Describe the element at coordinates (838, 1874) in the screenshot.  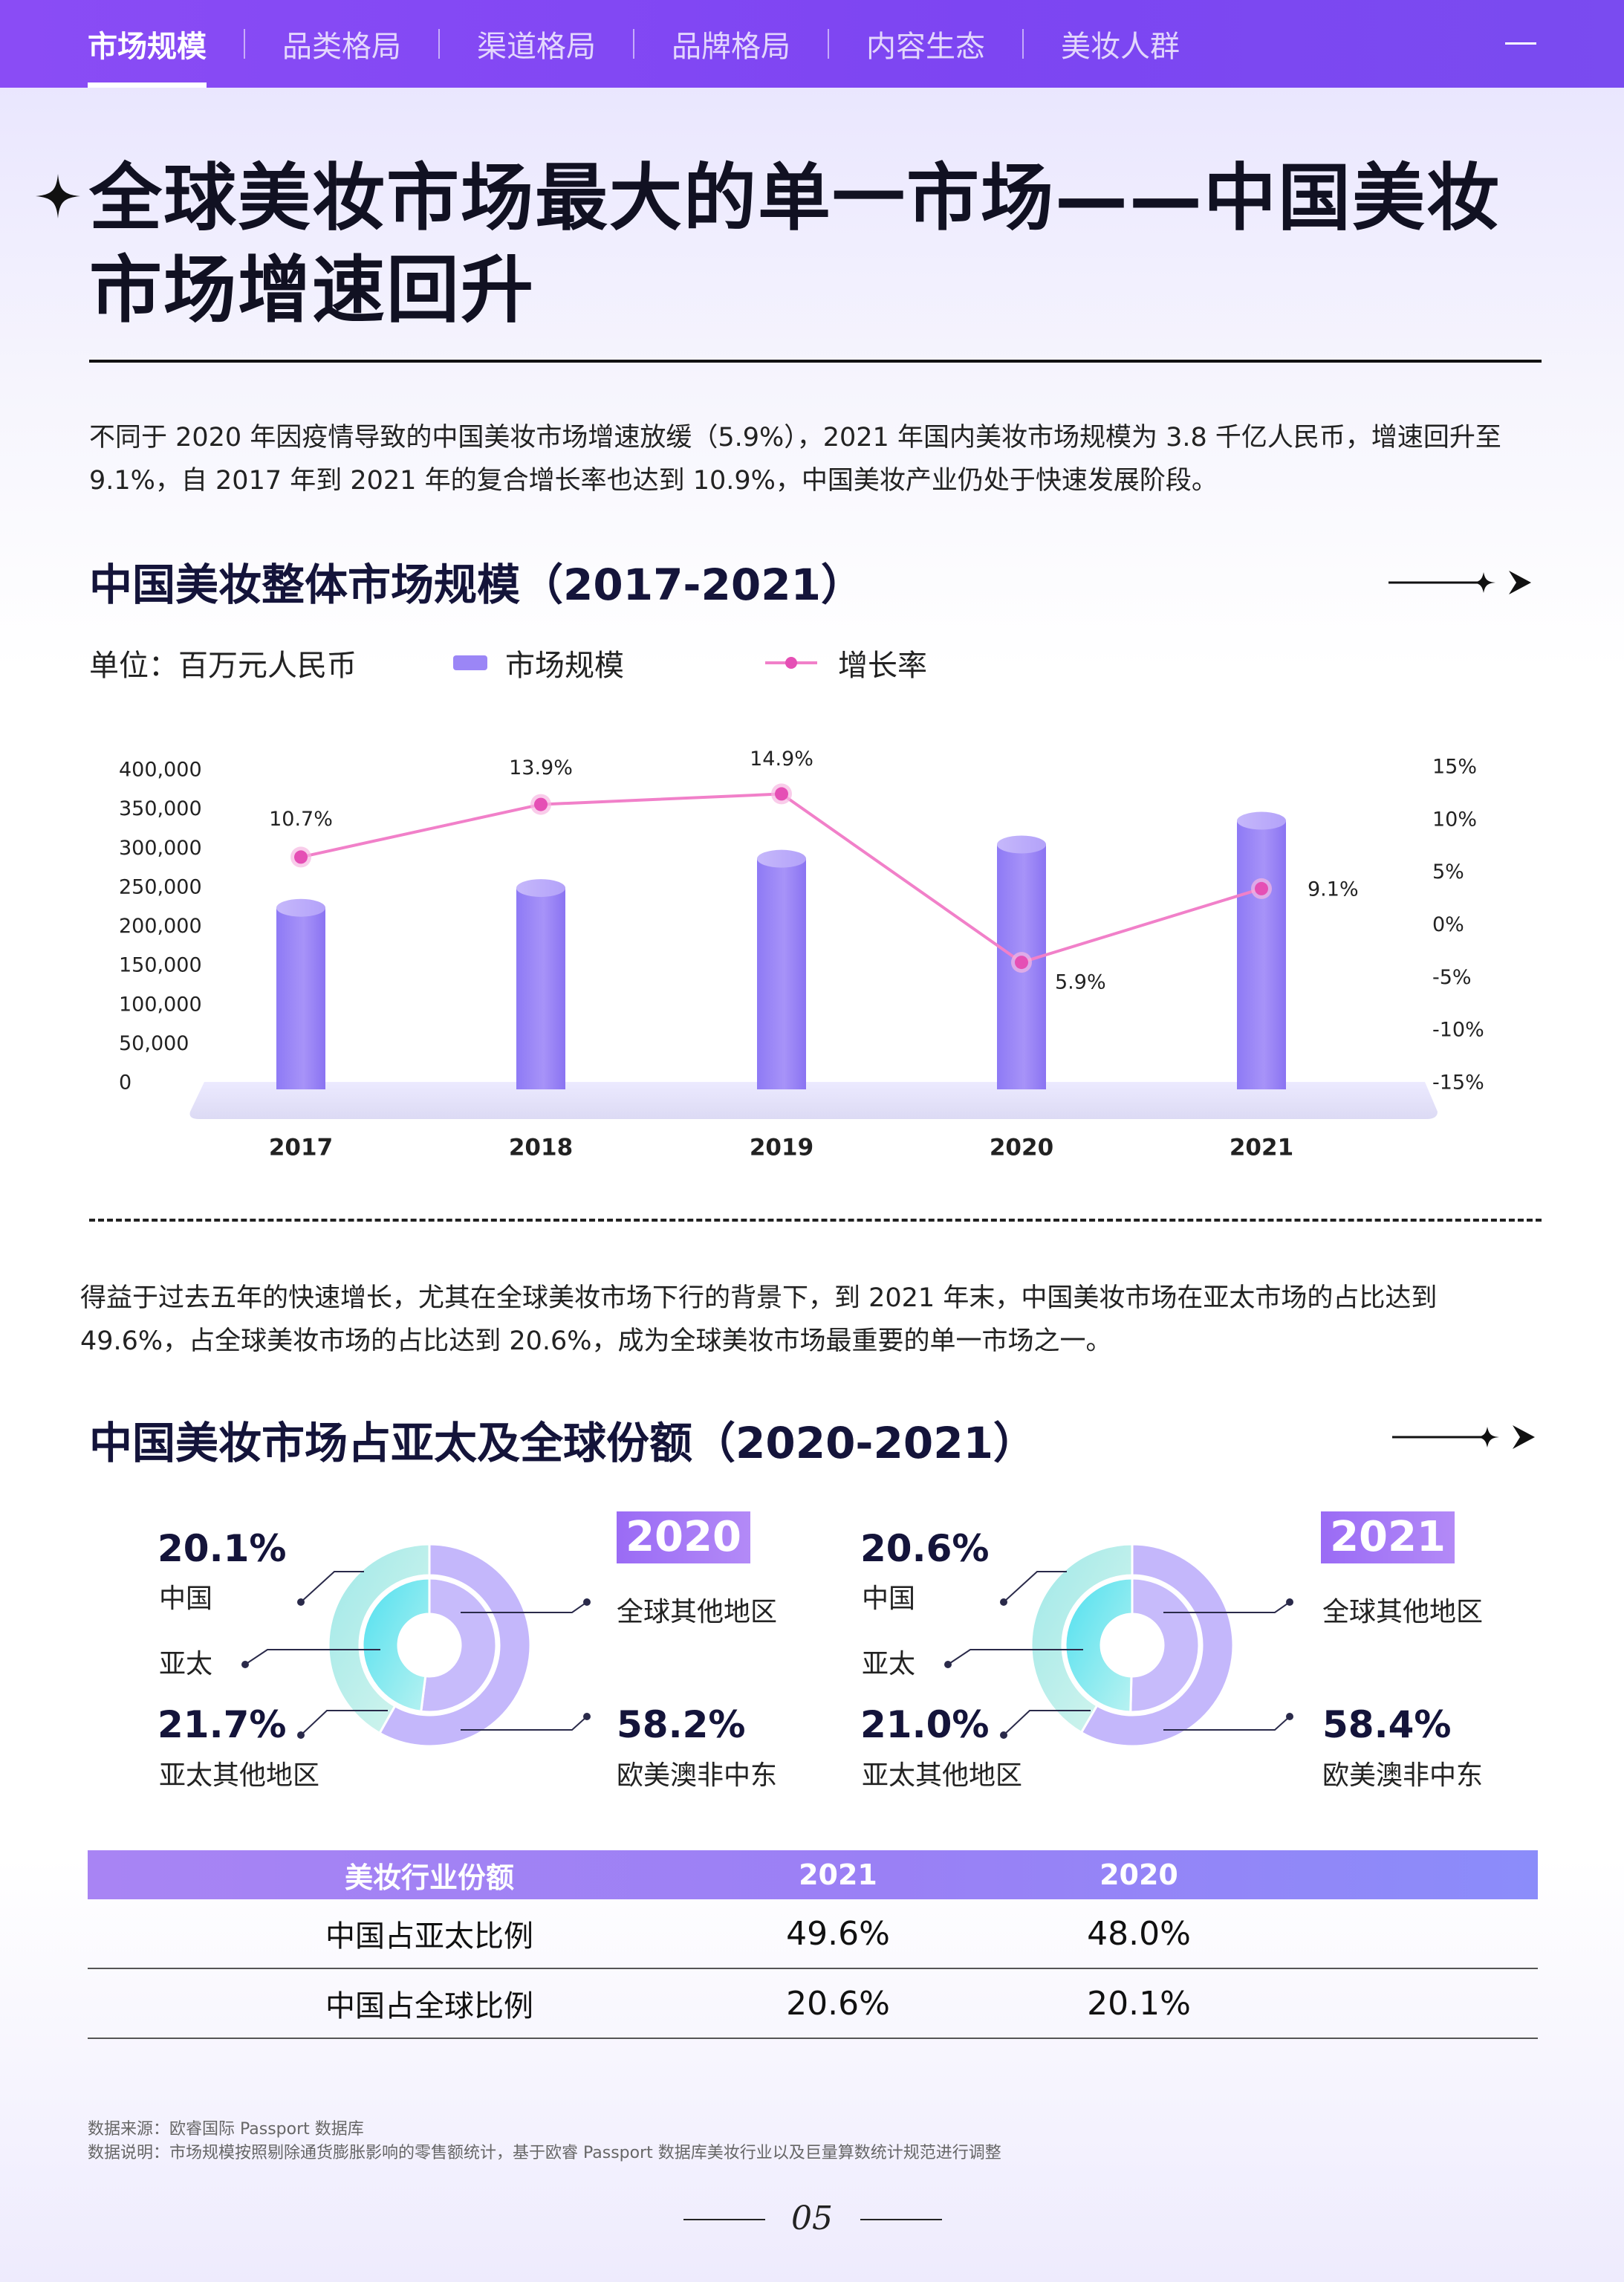
I see `table-header-cell: 2021` at that location.